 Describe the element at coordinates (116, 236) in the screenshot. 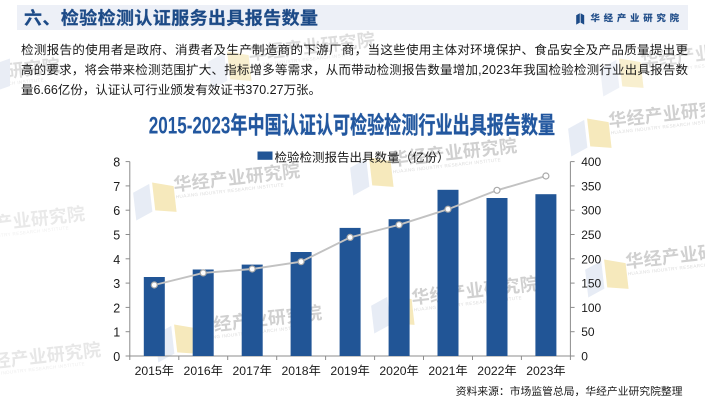

I see `svg-text: 5` at that location.